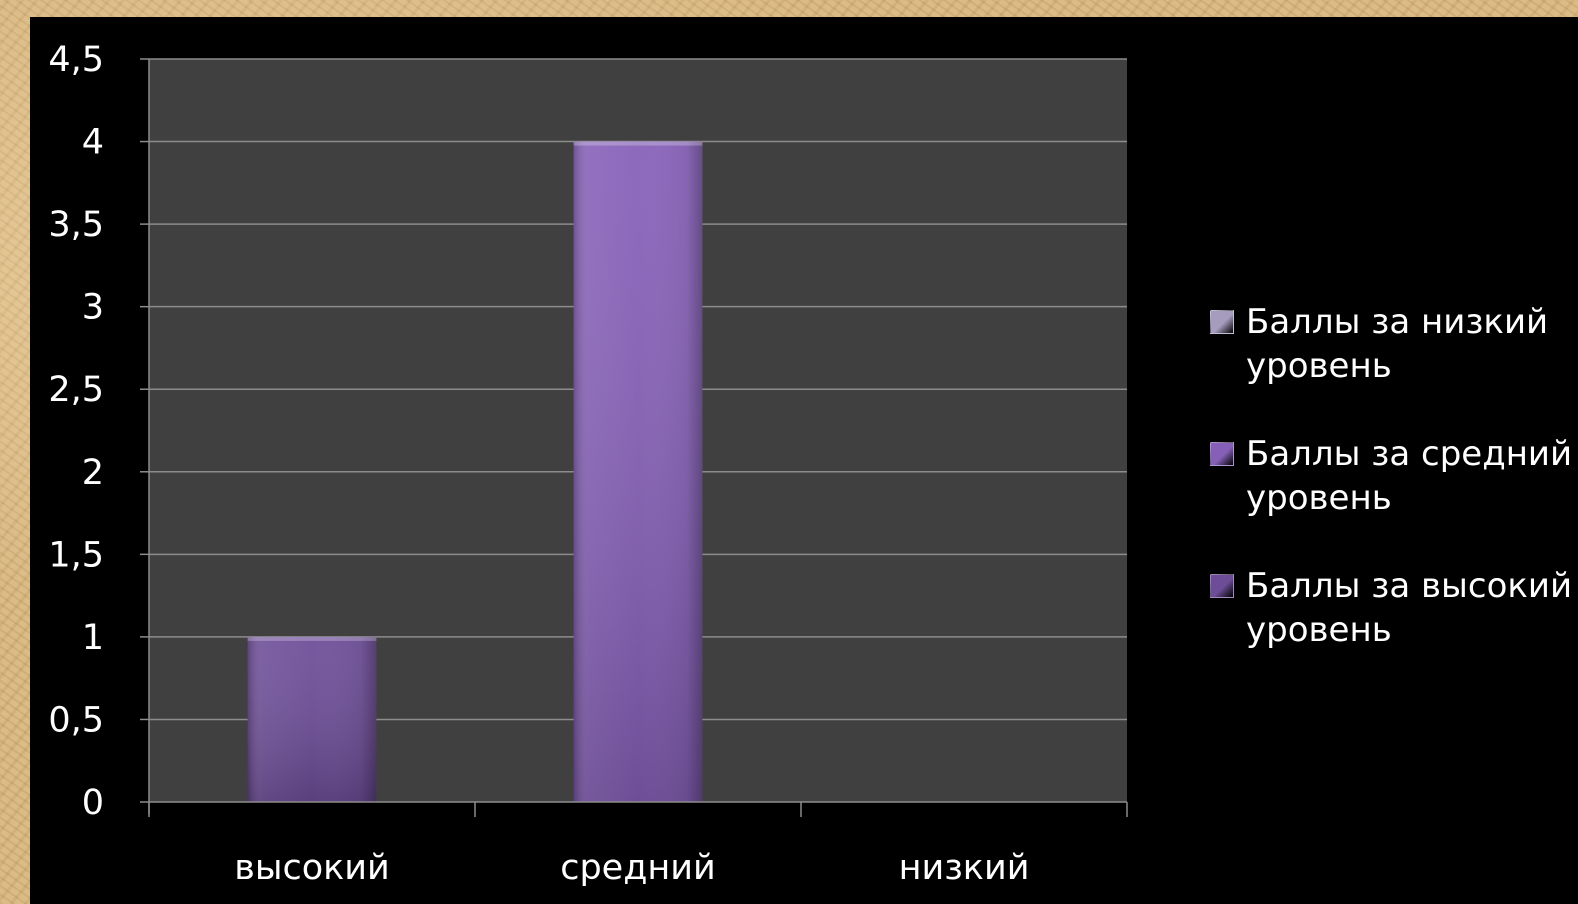  I want to click on y-tick-label: 3,5, so click(76, 225).